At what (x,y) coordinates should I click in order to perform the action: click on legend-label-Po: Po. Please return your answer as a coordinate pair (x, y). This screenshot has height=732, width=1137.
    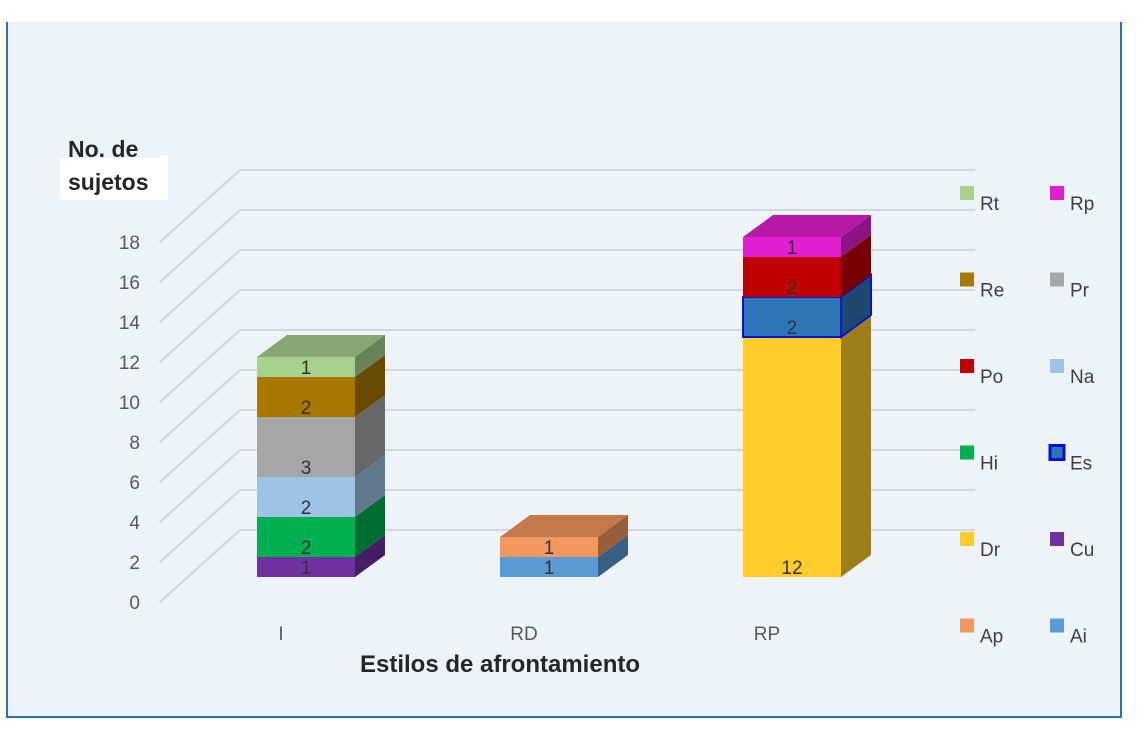
    Looking at the image, I should click on (991, 377).